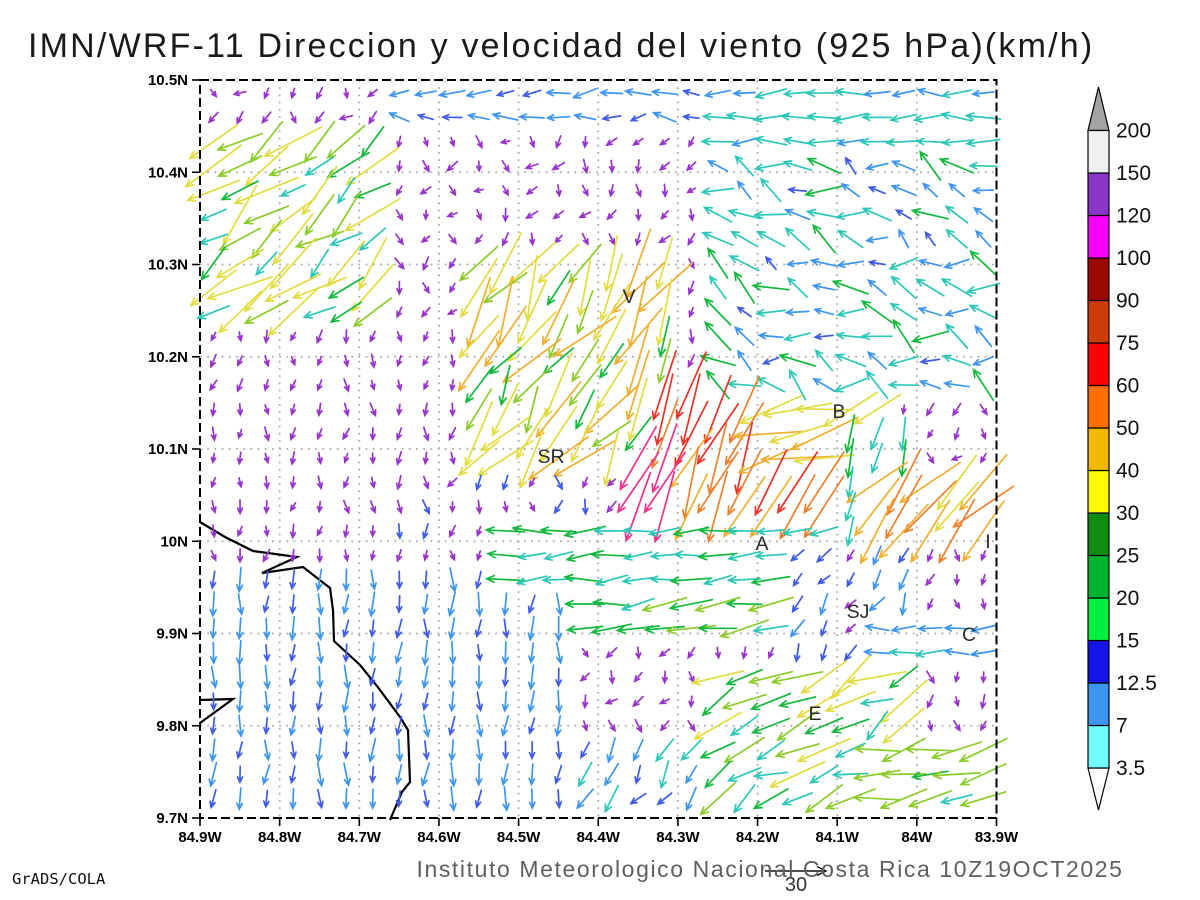 The height and width of the screenshot is (900, 1200). Describe the element at coordinates (838, 837) in the screenshot. I see `lon-axis-label: 84.1W` at that location.